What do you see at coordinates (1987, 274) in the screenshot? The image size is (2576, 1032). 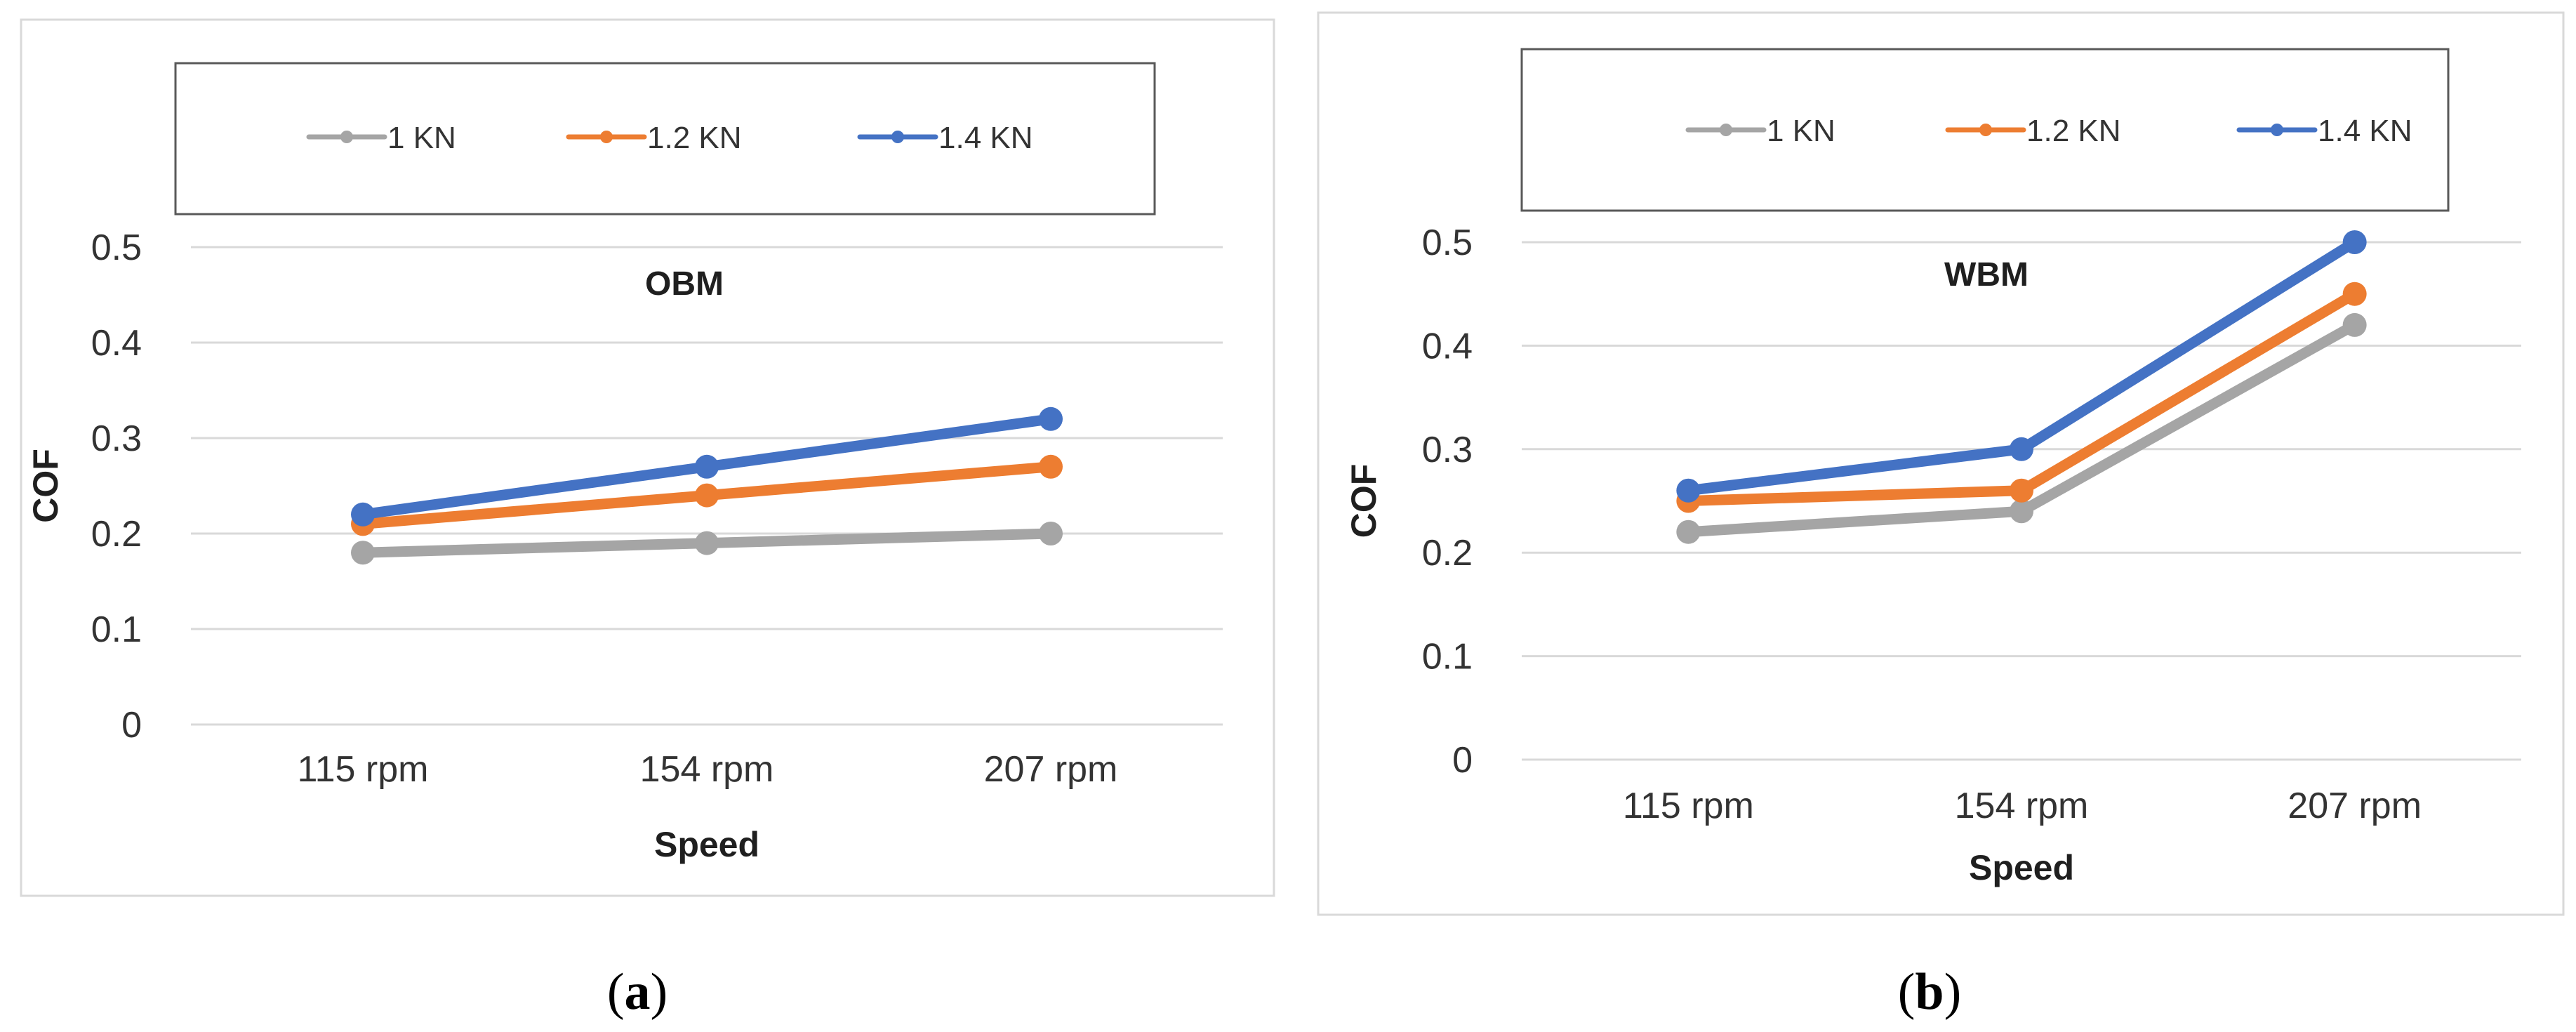 I see `chart-title: WBM` at bounding box center [1987, 274].